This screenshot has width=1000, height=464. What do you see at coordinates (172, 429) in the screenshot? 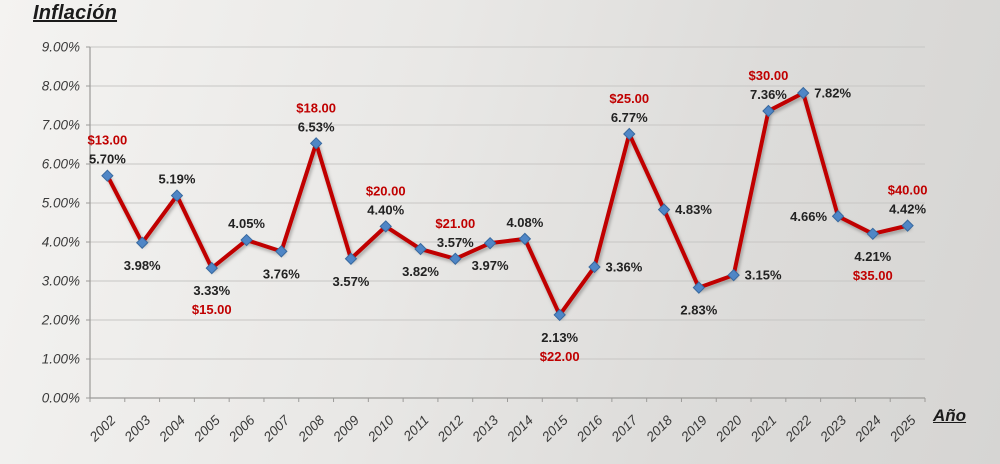
I see `svg-text: 2004` at bounding box center [172, 429].